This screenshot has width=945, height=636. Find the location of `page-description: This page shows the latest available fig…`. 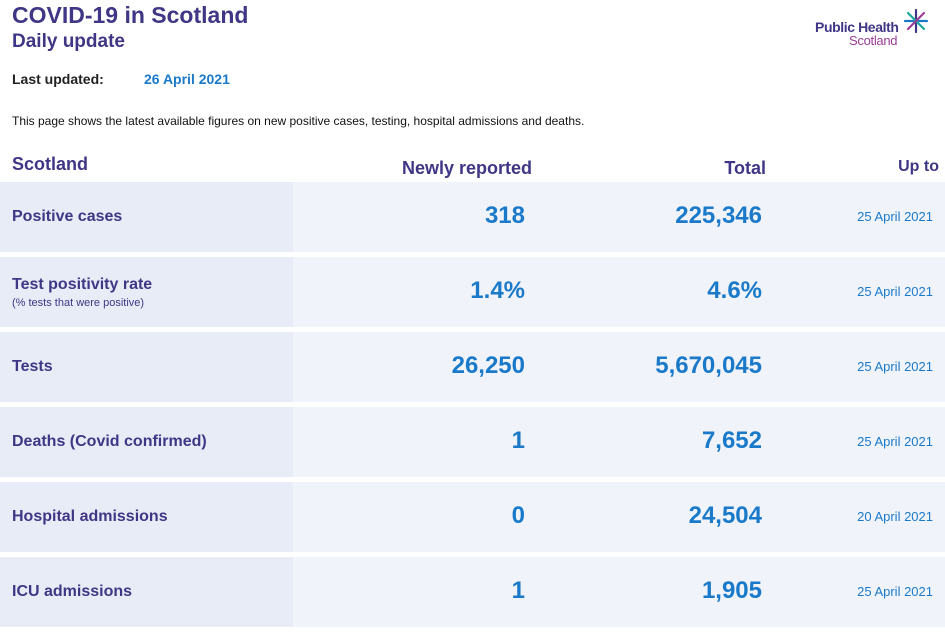

page-description: This page shows the latest available fig… is located at coordinates (298, 121).